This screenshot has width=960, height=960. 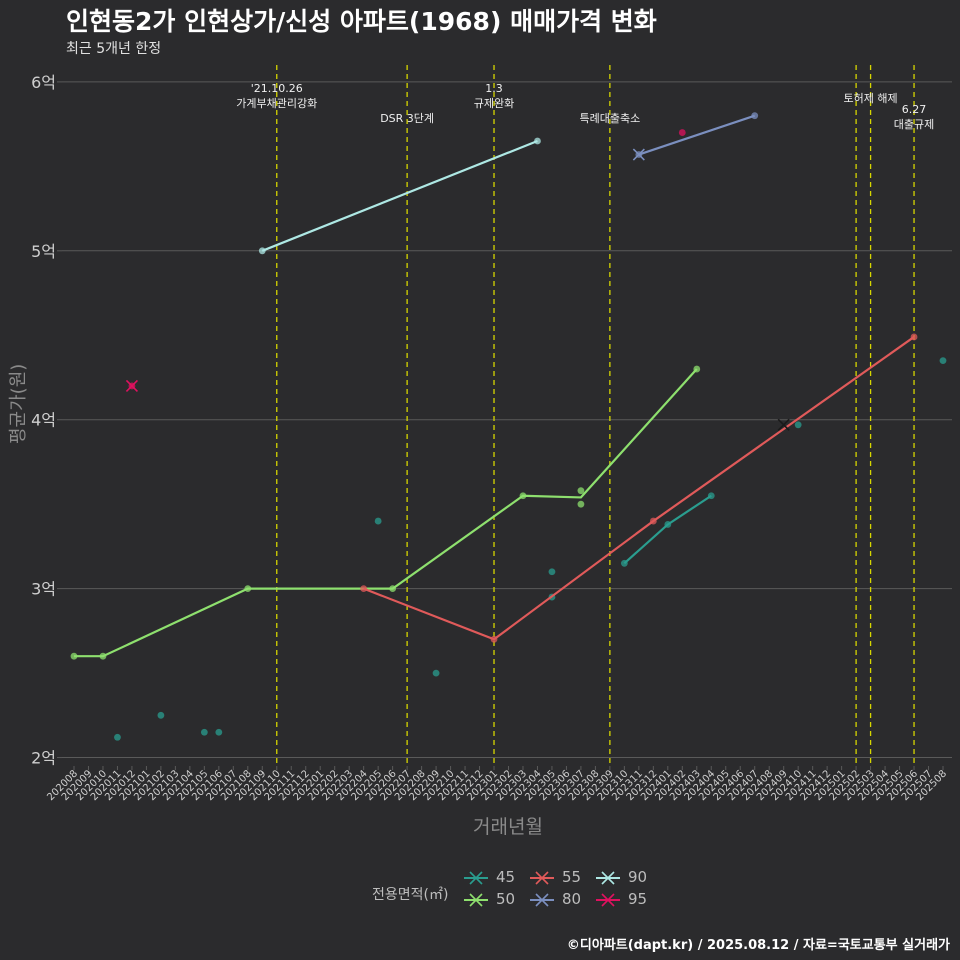 I want to click on event-label: 토허제 해제, so click(x=871, y=98).